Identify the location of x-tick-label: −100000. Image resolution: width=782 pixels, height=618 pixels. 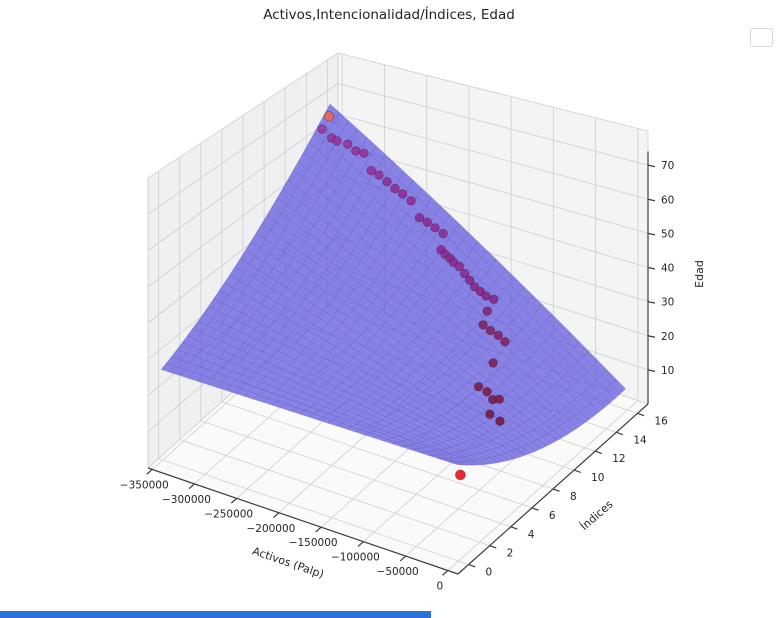
(355, 558).